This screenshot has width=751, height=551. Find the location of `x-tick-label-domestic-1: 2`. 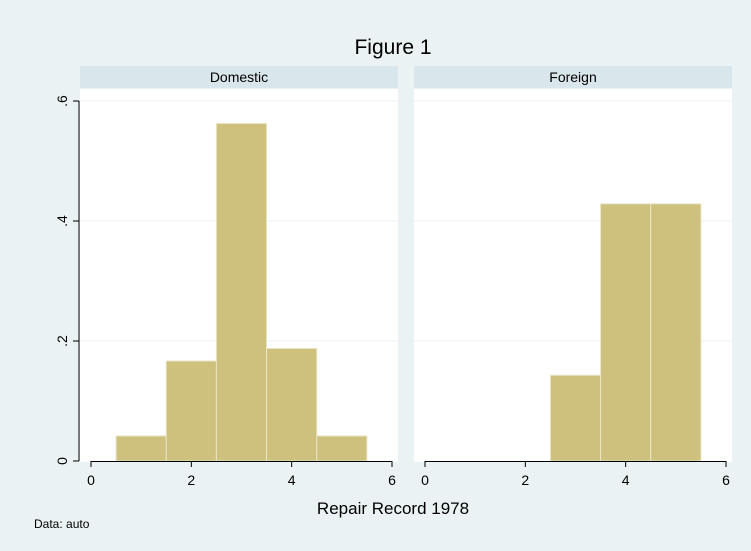

x-tick-label-domestic-1: 2 is located at coordinates (191, 480).